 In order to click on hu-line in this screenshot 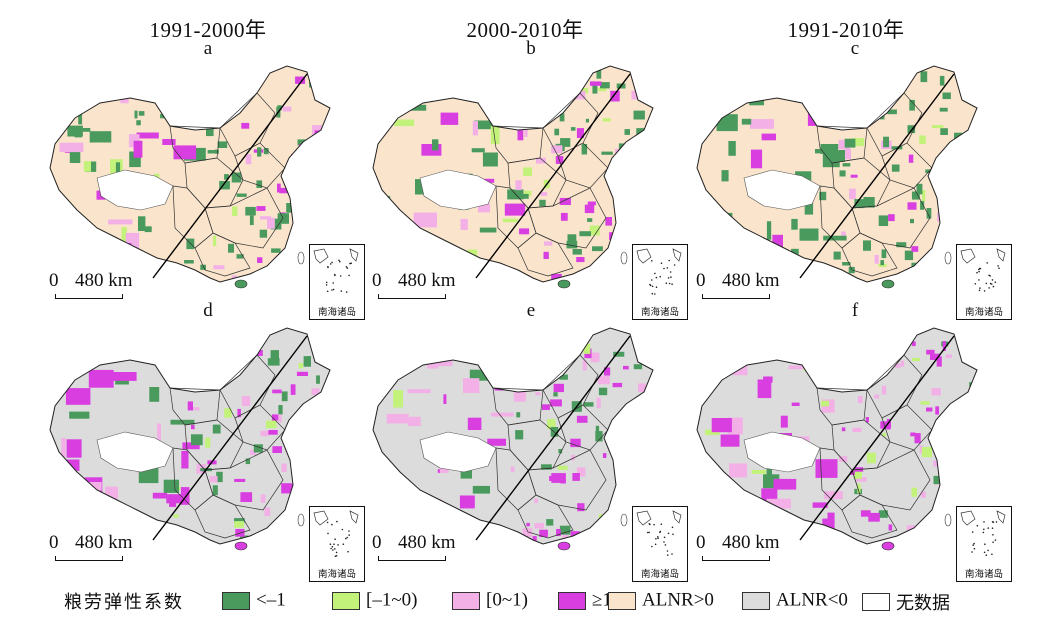, I will do `click(877, 438)`.